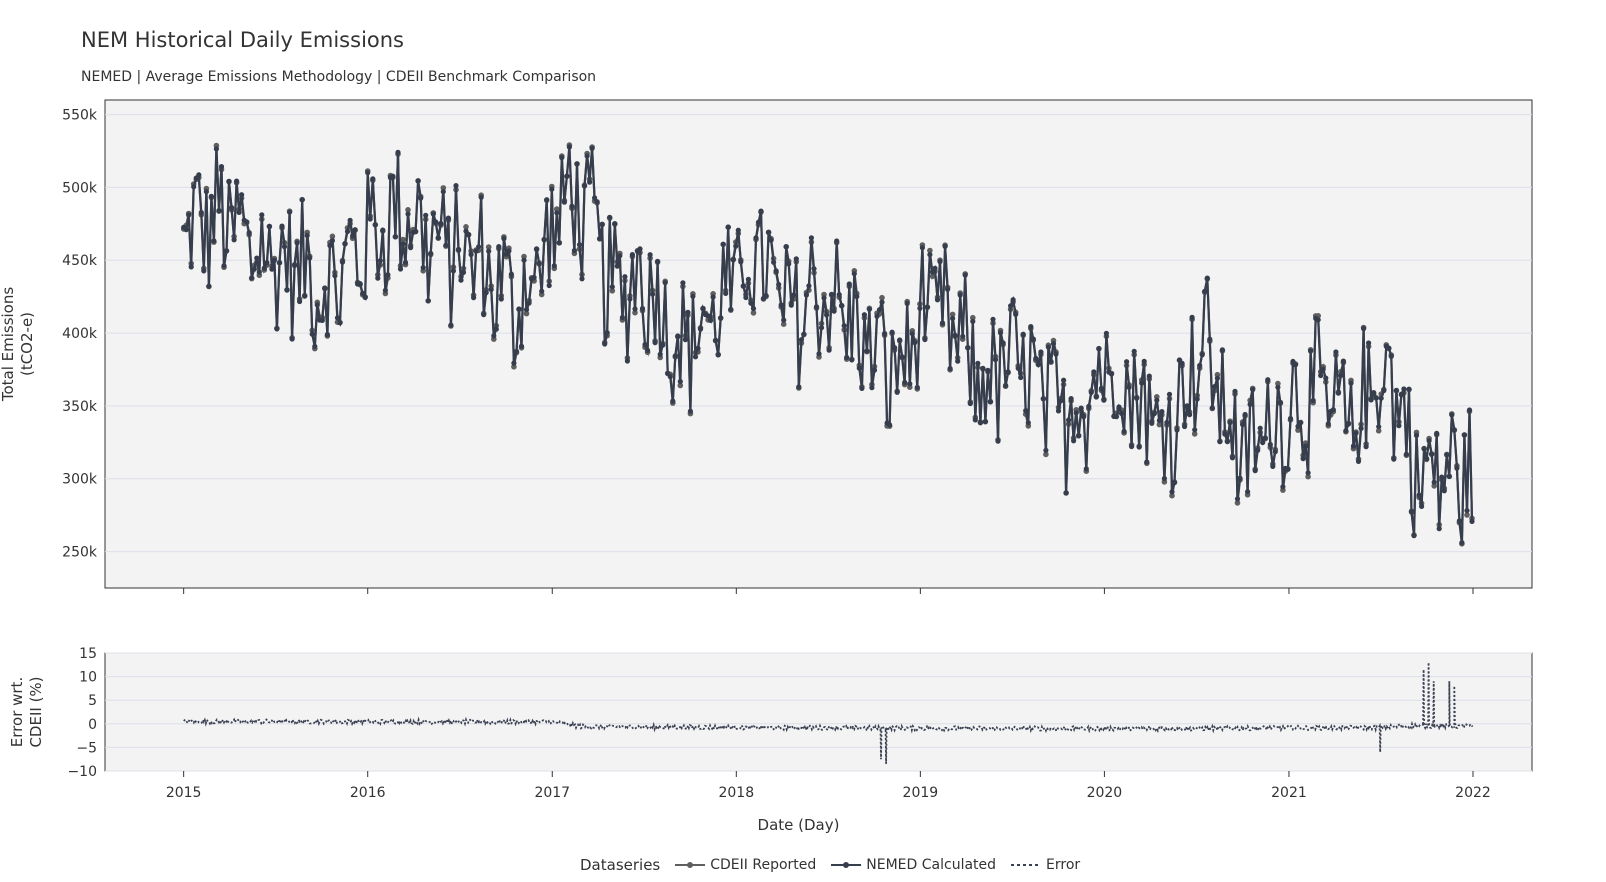 The height and width of the screenshot is (882, 1606). I want to click on legend-swatch-error, so click(1026, 865).